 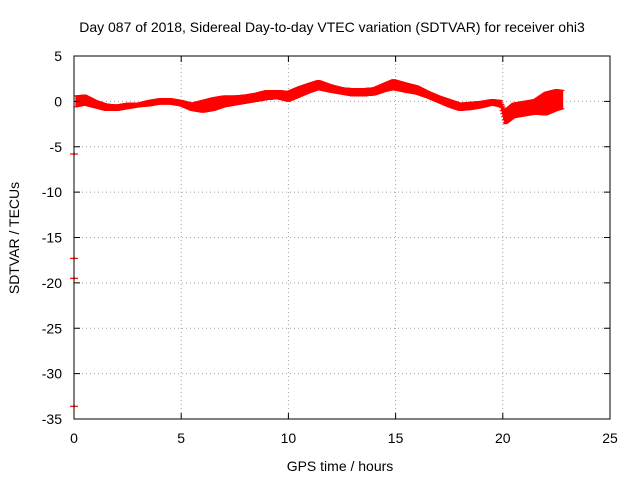 I want to click on x-tick-label: 5, so click(x=181, y=438).